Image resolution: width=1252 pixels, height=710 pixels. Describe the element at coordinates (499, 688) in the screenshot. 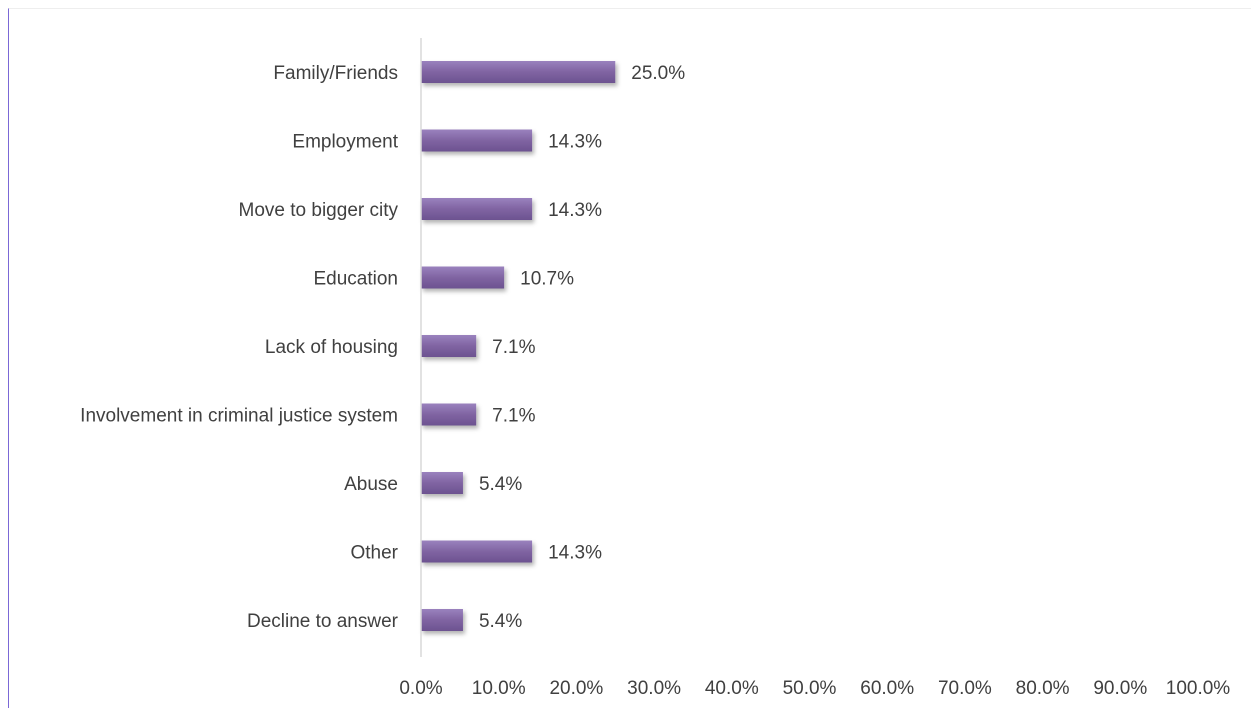

I see `x-tick-label: 10.0%` at that location.